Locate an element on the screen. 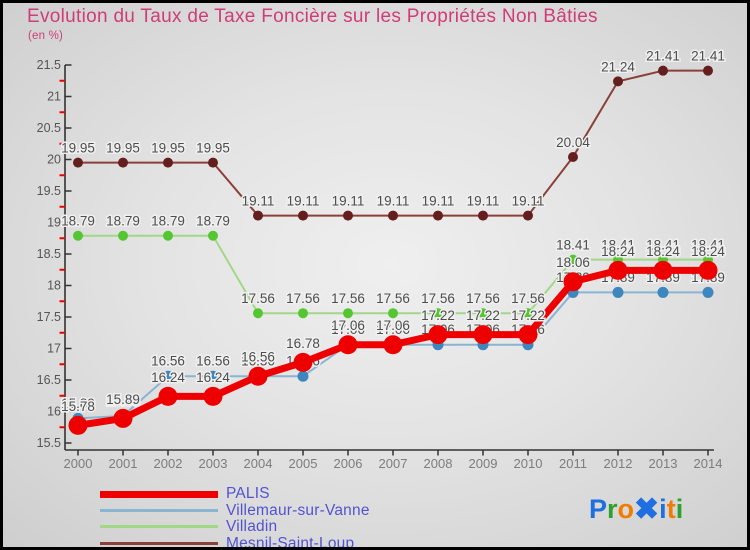 The image size is (750, 550). x-tick-label: 2009 is located at coordinates (483, 463).